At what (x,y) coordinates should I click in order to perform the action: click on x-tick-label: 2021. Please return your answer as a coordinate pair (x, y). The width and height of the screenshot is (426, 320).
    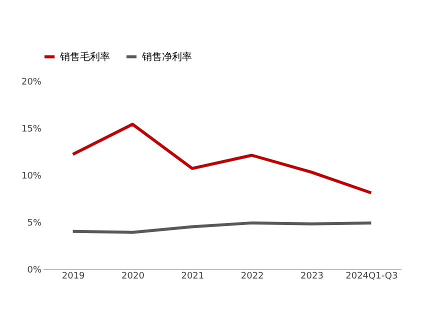
    Looking at the image, I should click on (192, 277).